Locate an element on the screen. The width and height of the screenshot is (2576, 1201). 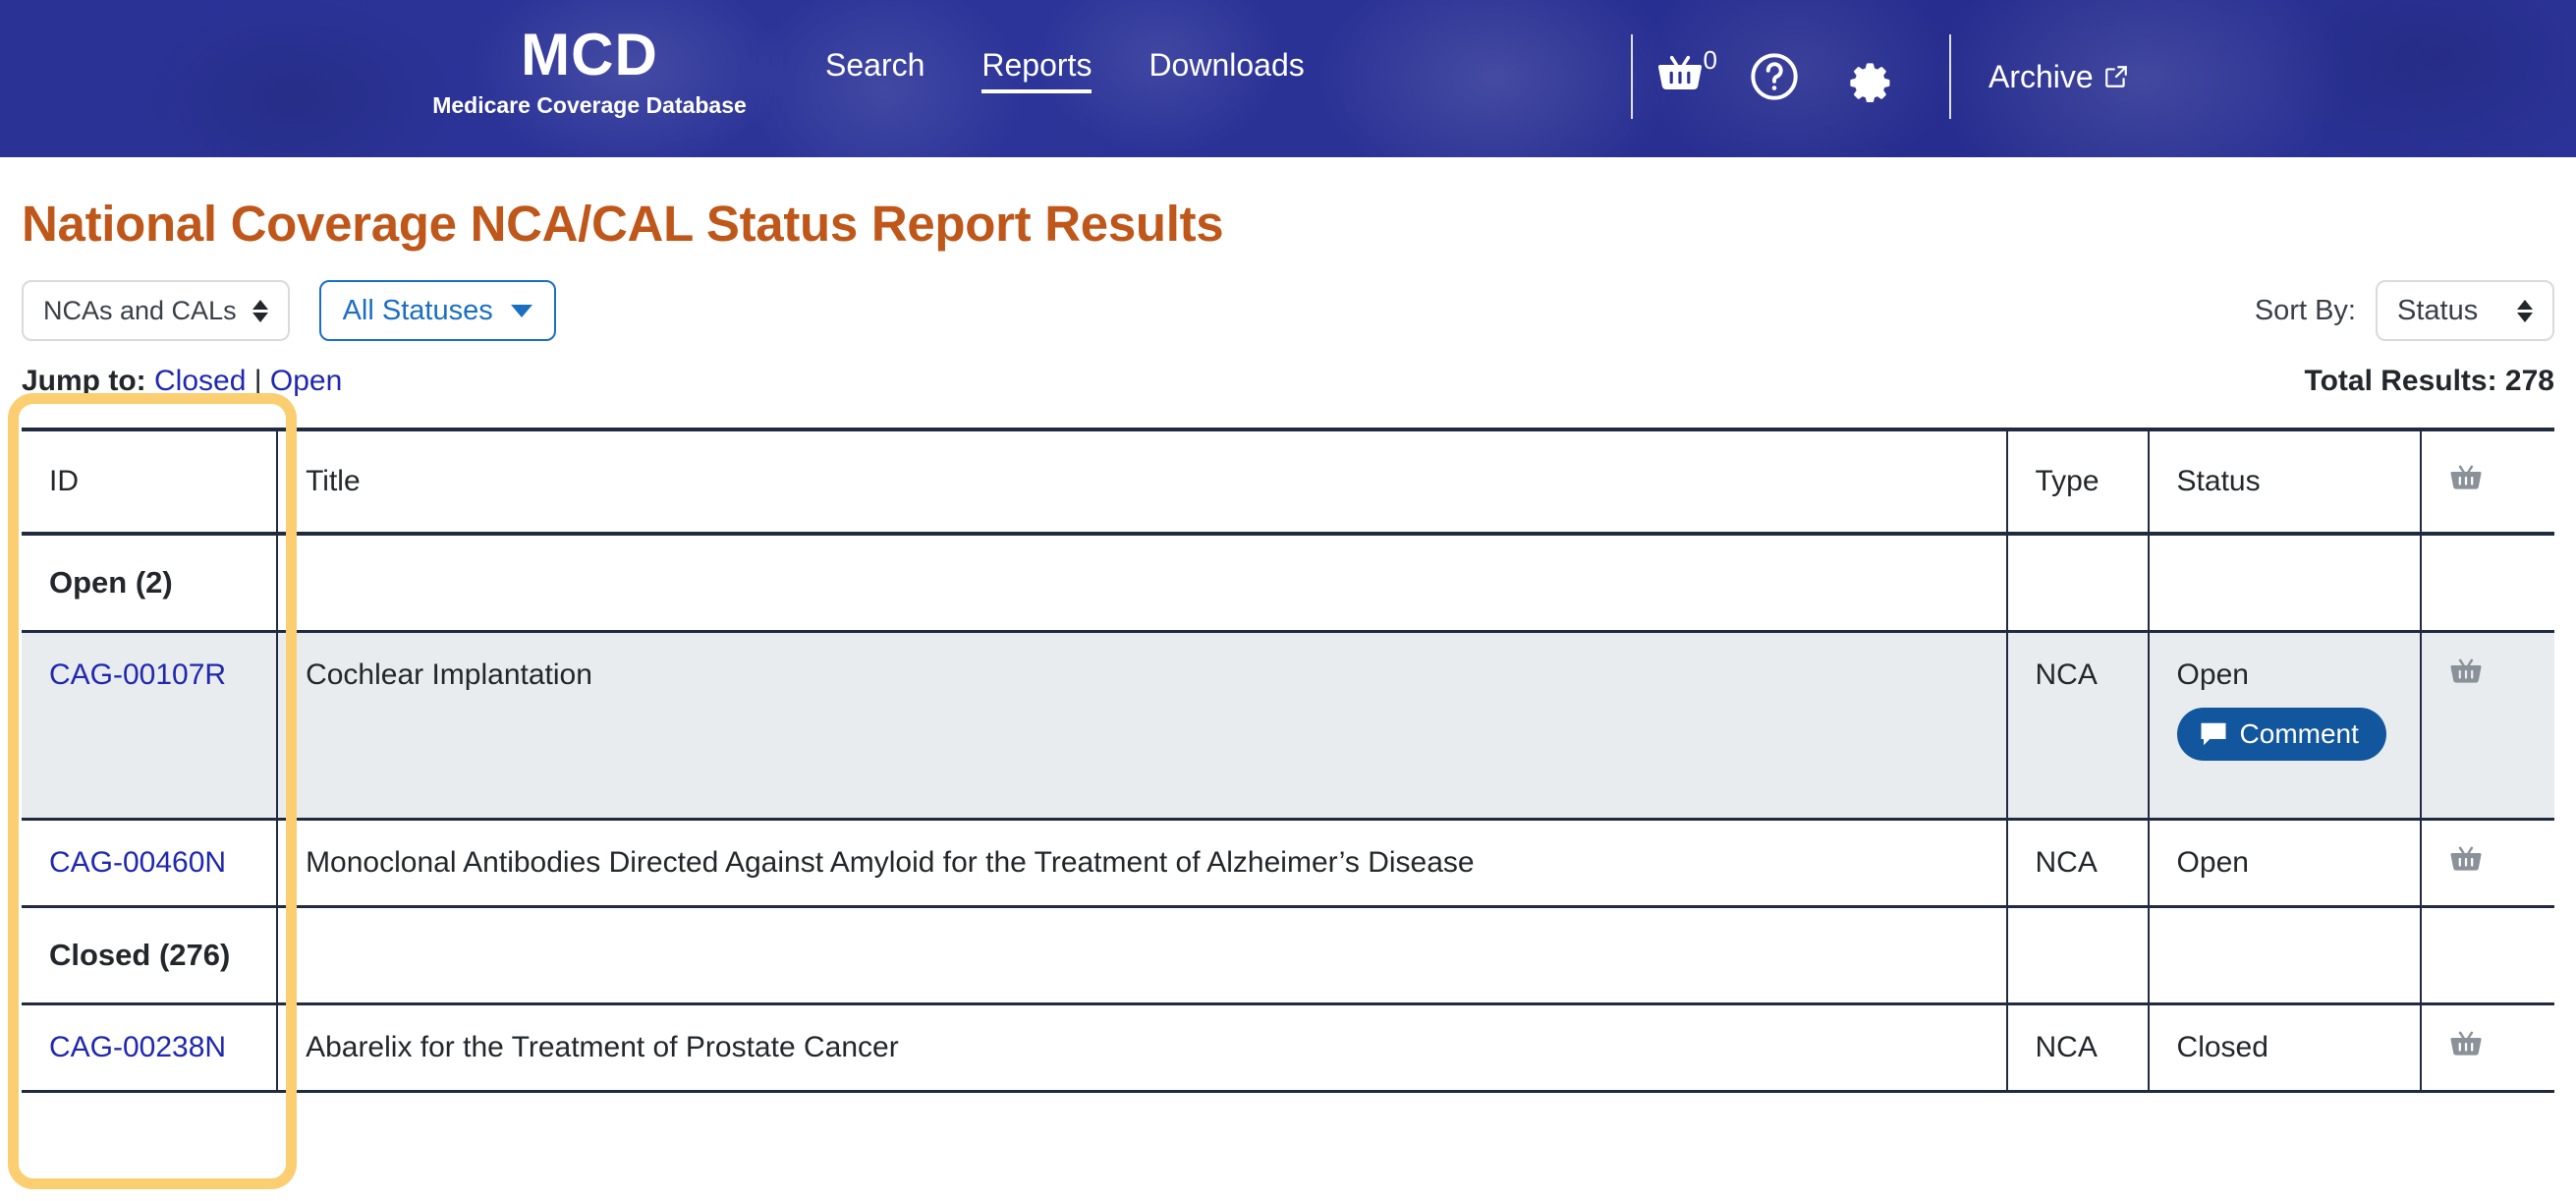
tools-divider-right is located at coordinates (1950, 76).